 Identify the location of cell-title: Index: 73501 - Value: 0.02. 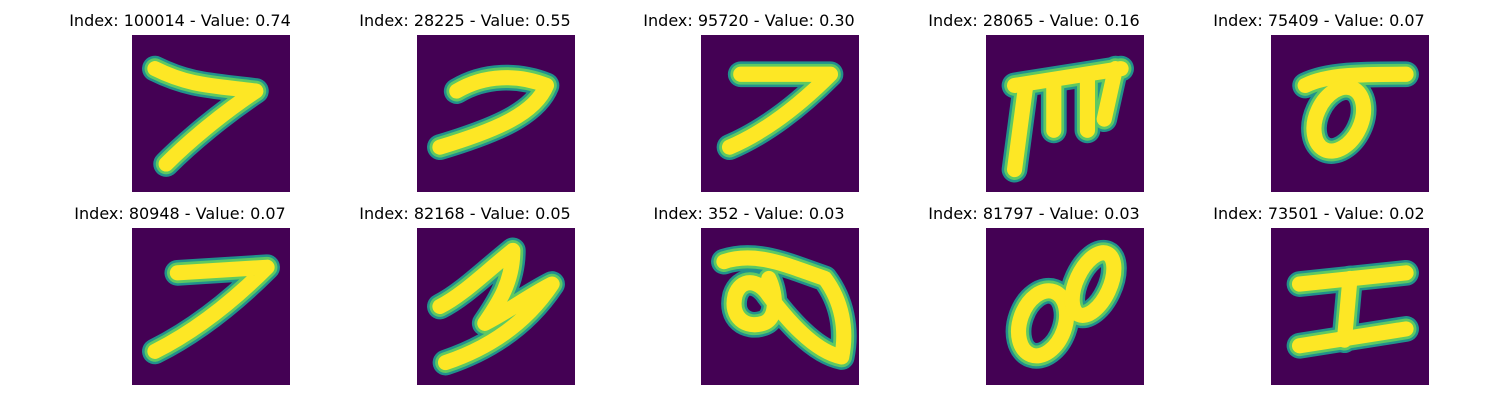
(1319, 213).